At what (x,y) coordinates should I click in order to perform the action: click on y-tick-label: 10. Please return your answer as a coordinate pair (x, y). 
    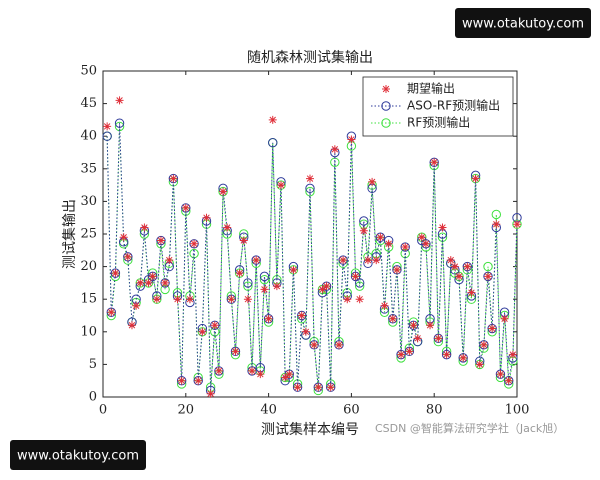
    Looking at the image, I should click on (88, 331).